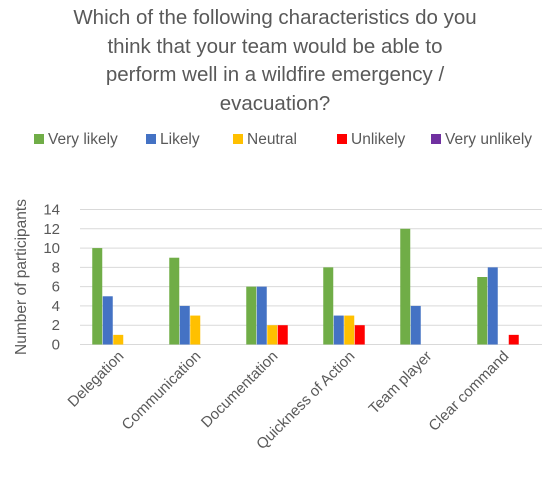 This screenshot has height=487, width=550. Describe the element at coordinates (56, 345) in the screenshot. I see `y-tick-label: 0` at that location.